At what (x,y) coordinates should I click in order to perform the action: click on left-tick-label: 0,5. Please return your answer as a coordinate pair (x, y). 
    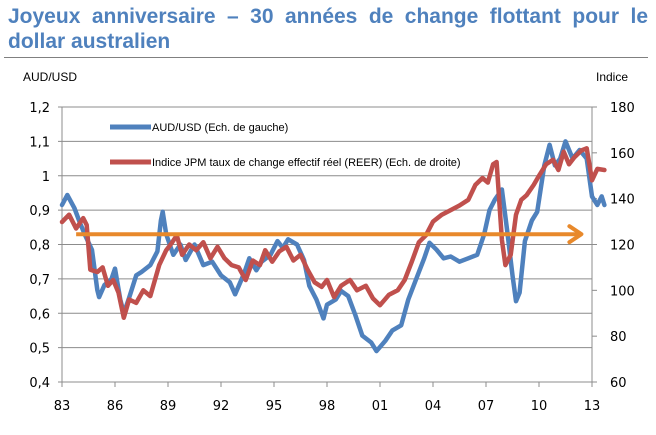
    Looking at the image, I should click on (39, 349).